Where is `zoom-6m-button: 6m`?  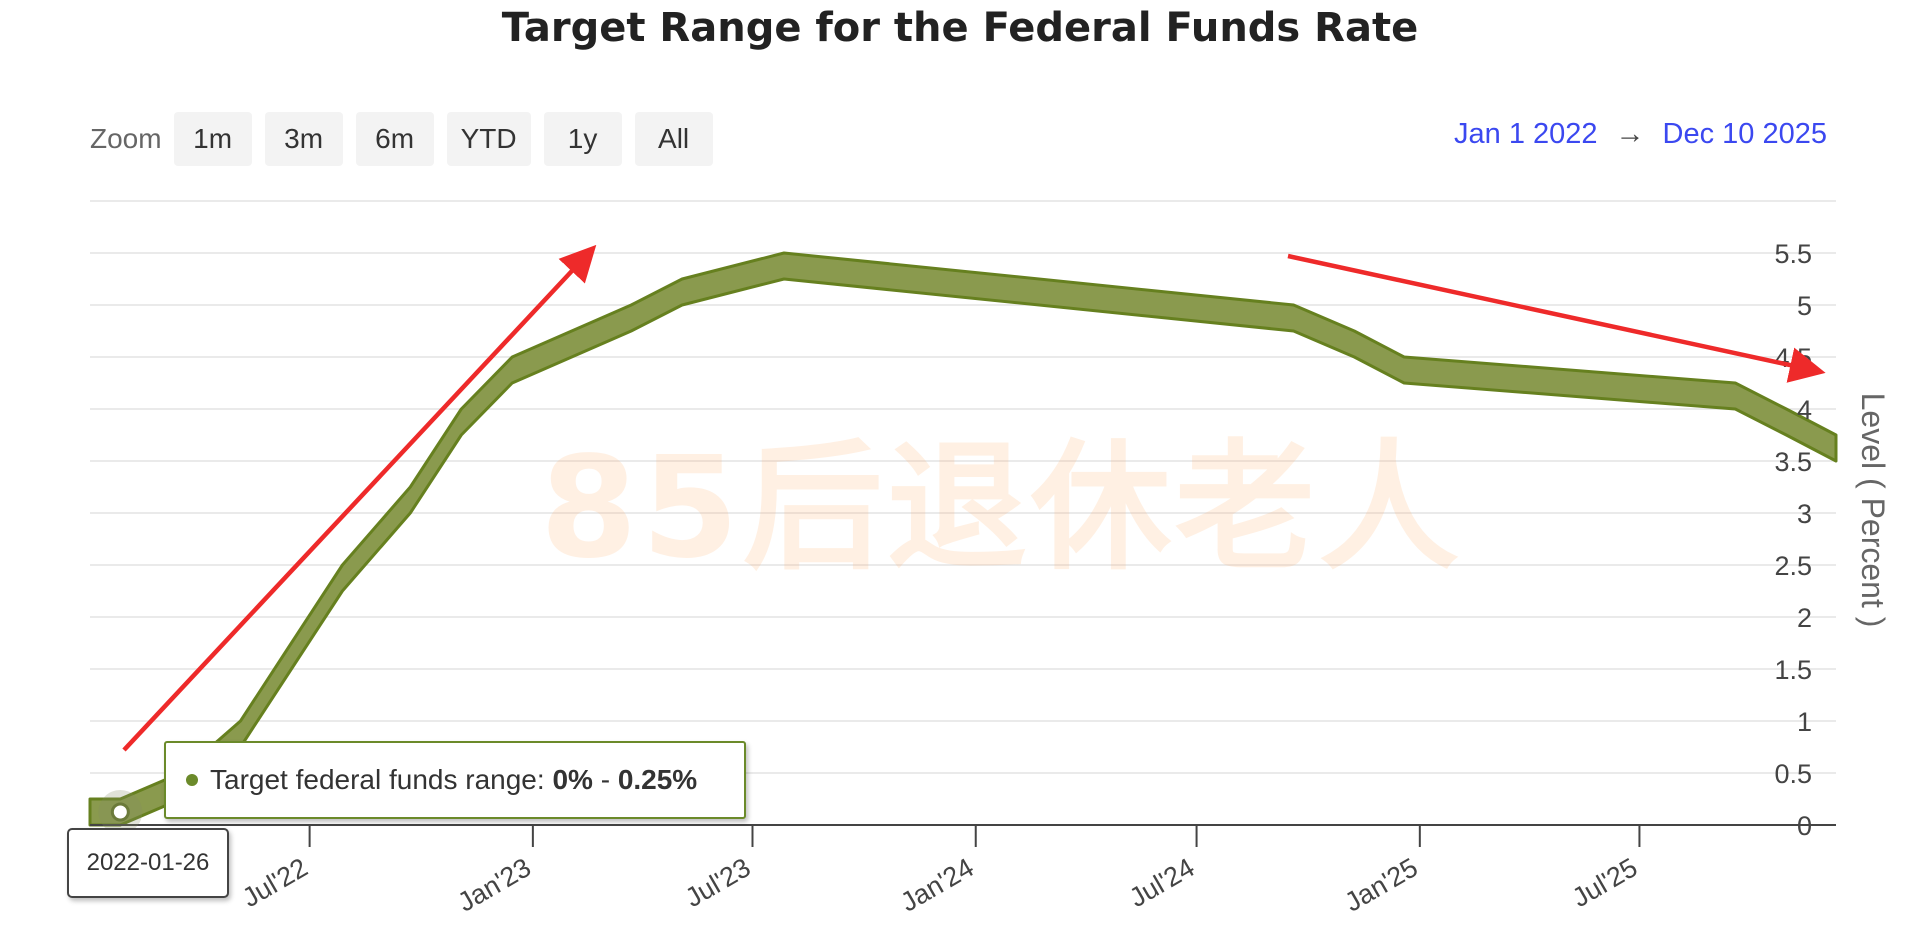 zoom-6m-button: 6m is located at coordinates (394, 139).